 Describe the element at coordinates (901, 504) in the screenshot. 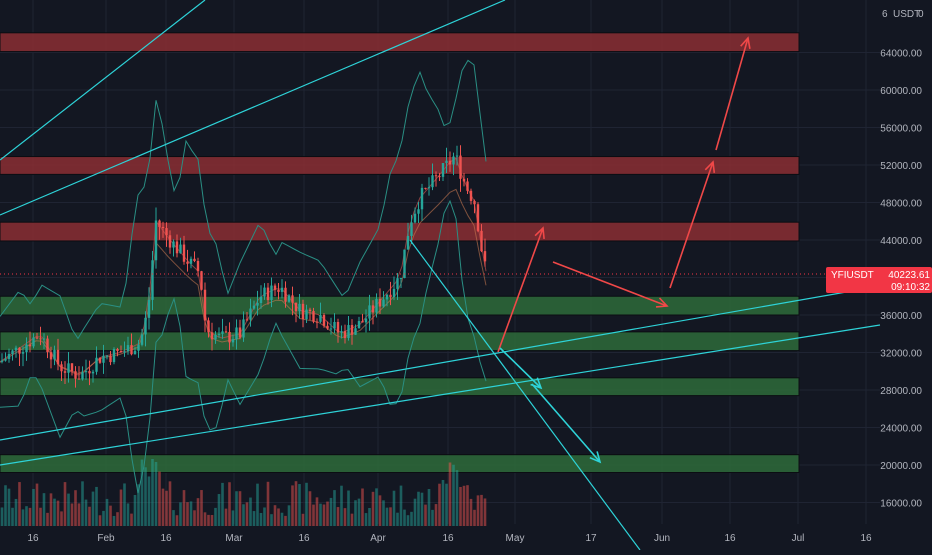

I see `price-tick-label: 16000.00` at that location.